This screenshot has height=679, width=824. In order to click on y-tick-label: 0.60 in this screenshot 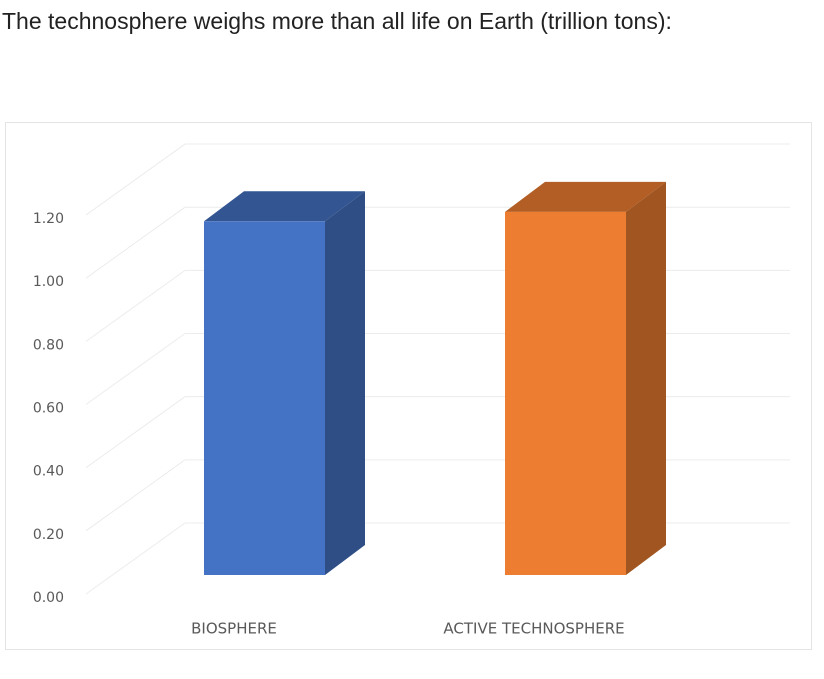, I will do `click(48, 409)`.